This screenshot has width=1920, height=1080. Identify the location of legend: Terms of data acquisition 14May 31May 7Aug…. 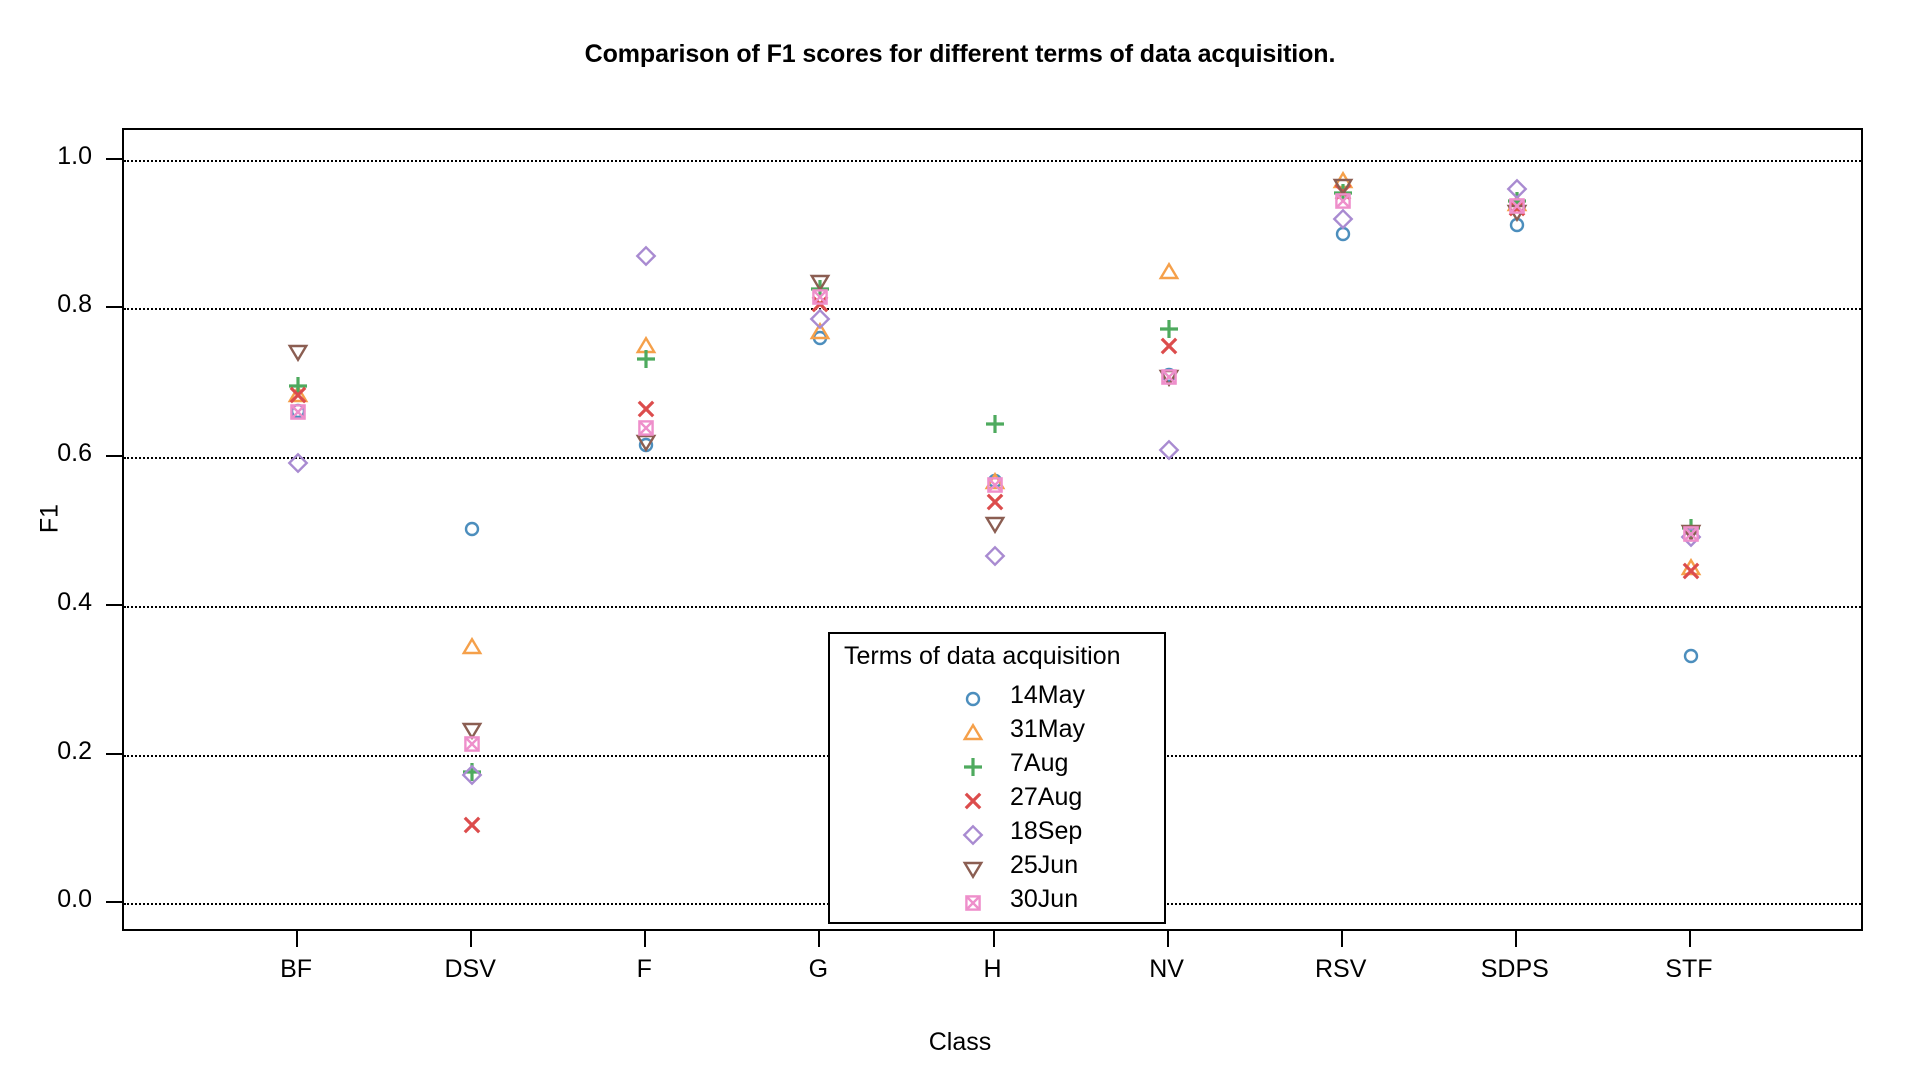
(997, 778).